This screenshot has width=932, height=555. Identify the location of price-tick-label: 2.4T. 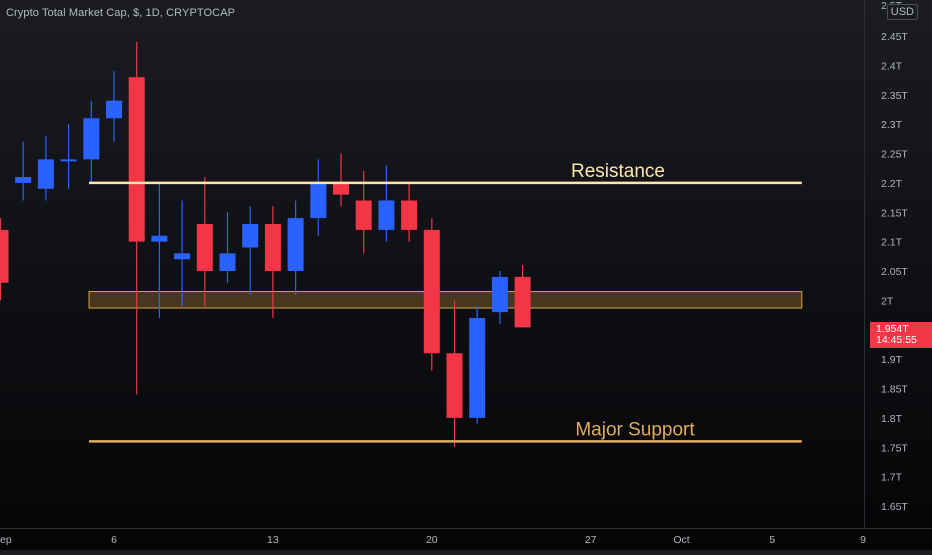
(892, 66).